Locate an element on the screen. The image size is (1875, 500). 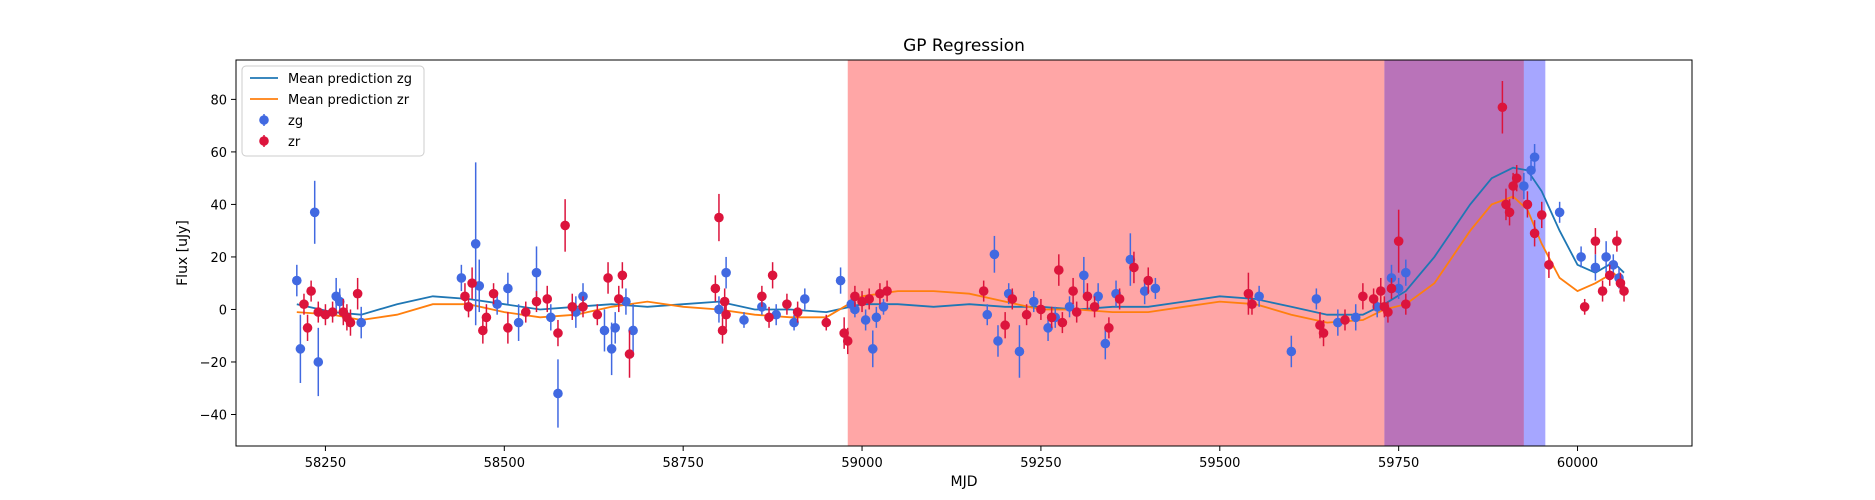
x-axis: 58250 58500 58750 59000 59250 59500 59750 60000 is located at coordinates (951, 458).